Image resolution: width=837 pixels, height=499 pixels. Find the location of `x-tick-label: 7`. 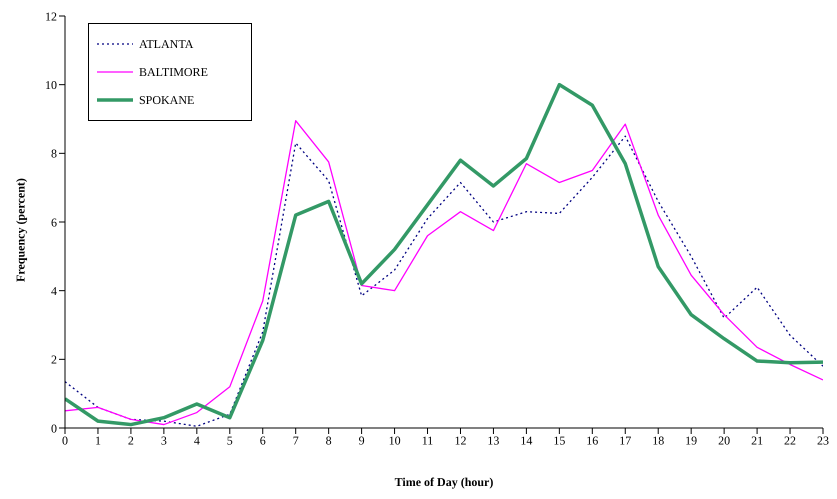

x-tick-label: 7 is located at coordinates (295, 441).